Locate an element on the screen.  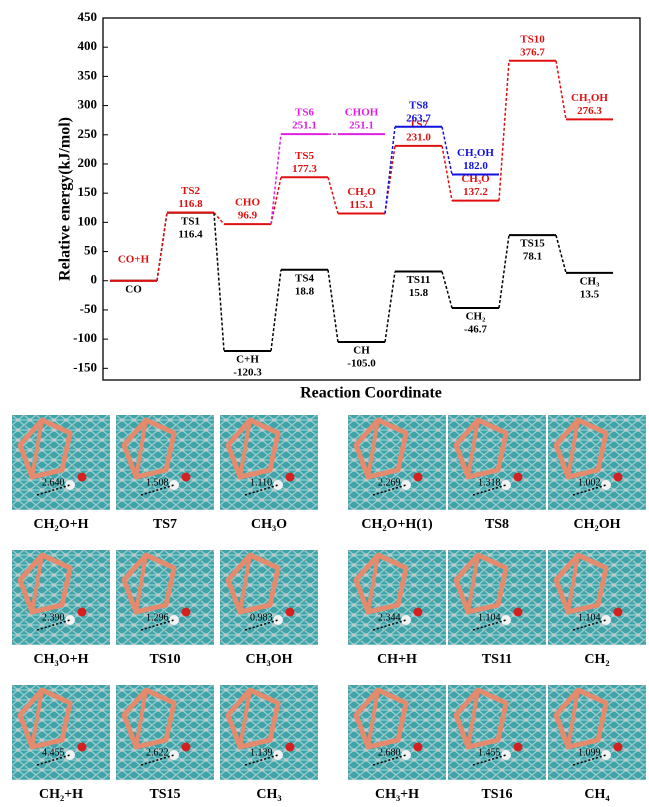
y-tick-label: 350 is located at coordinates (88, 74).